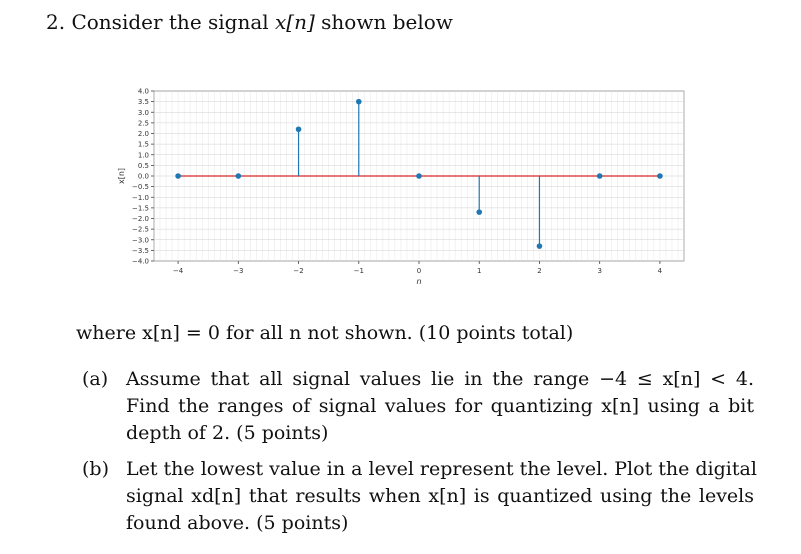  What do you see at coordinates (387, 22) in the screenshot?
I see `problem-intro-after: shown below` at bounding box center [387, 22].